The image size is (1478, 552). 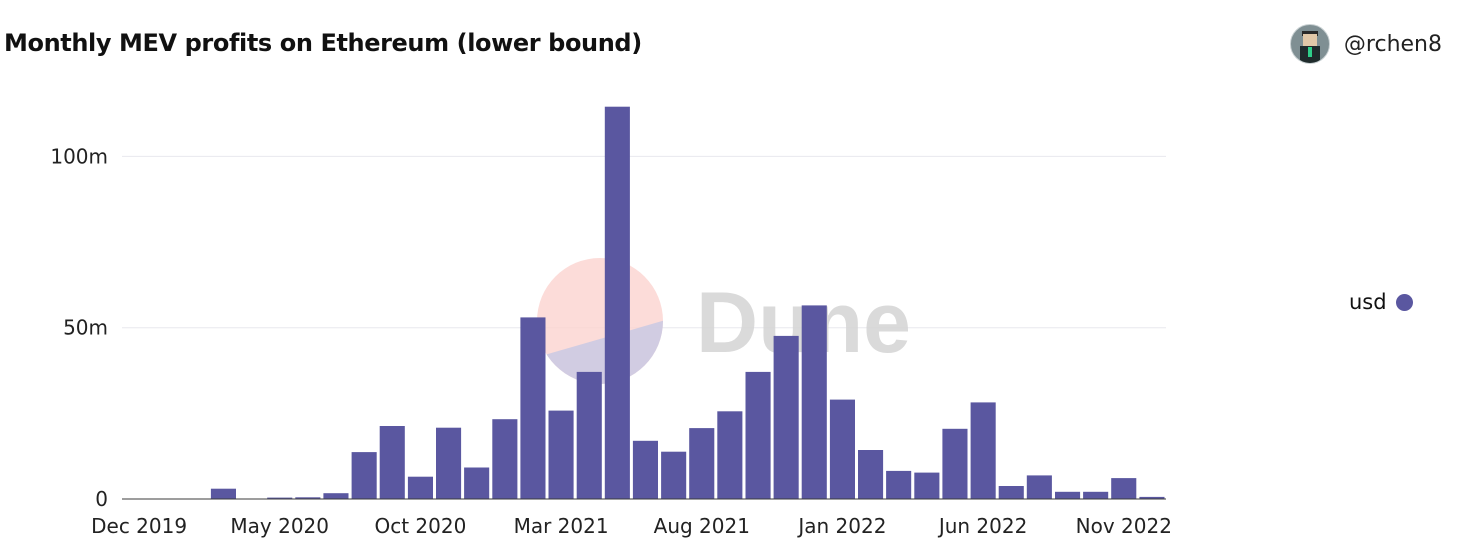 I want to click on bar-mar-2021, so click(x=561, y=454).